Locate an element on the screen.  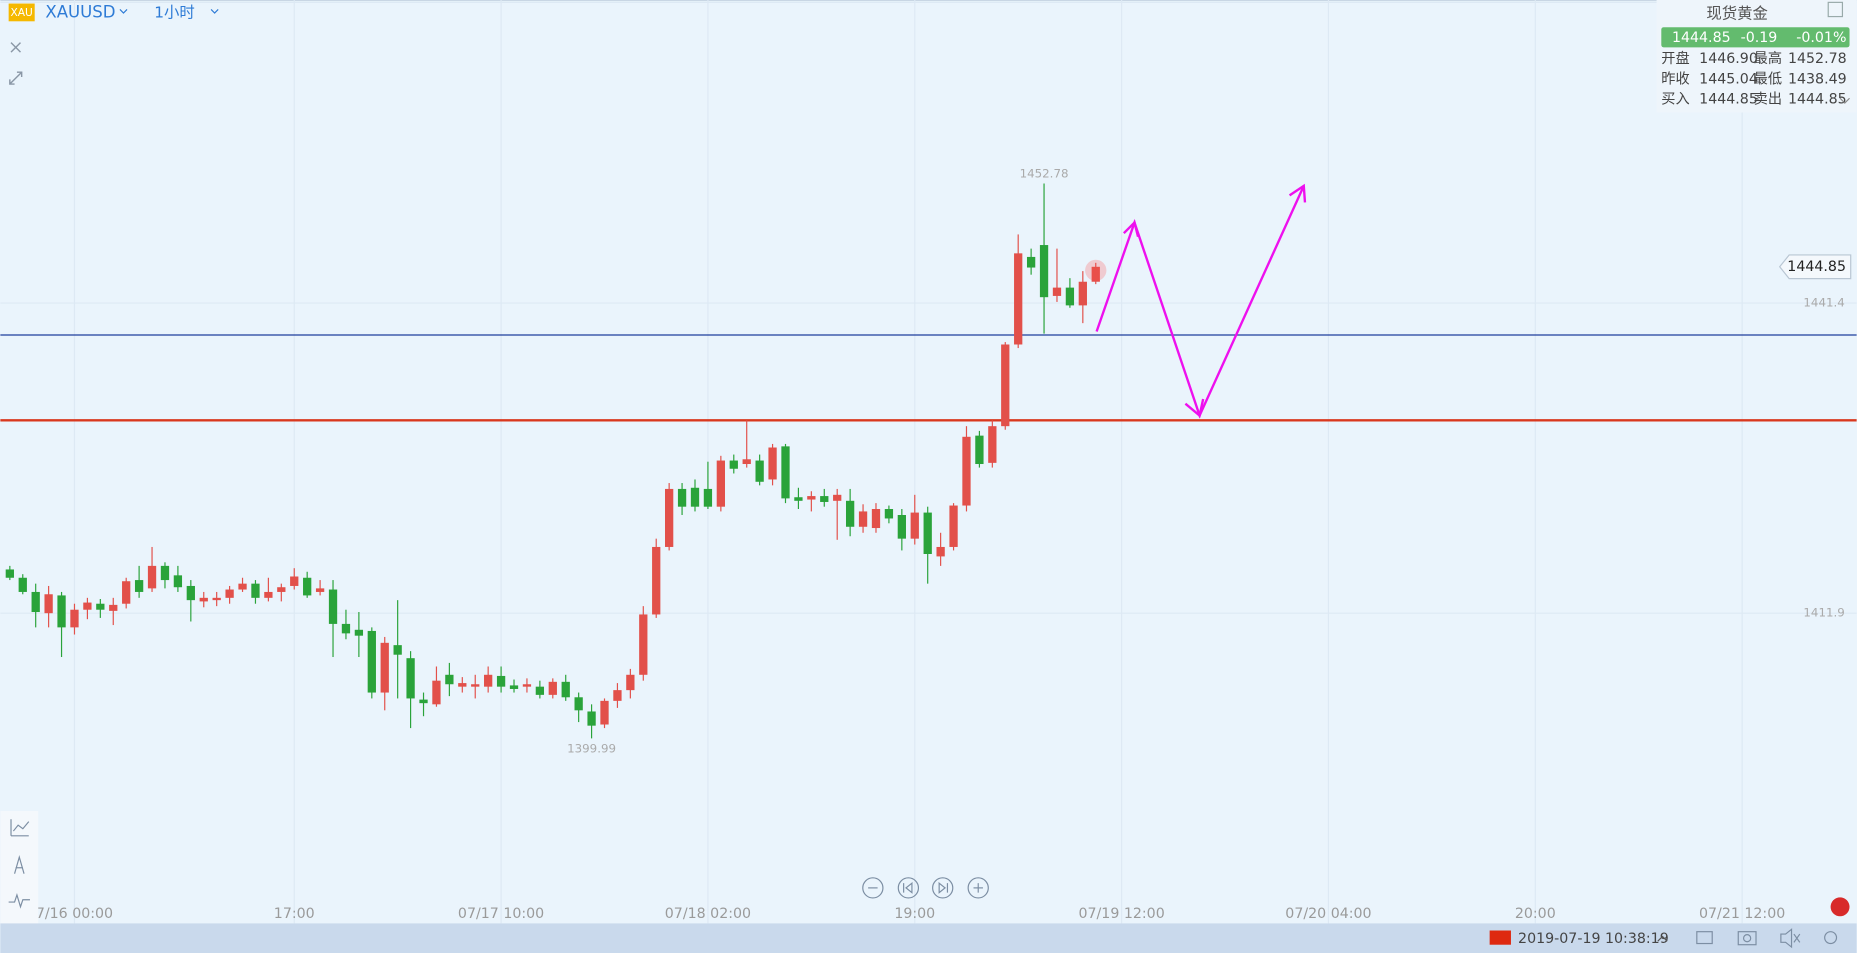
quote-value: 1438.49 is located at coordinates (1817, 79).